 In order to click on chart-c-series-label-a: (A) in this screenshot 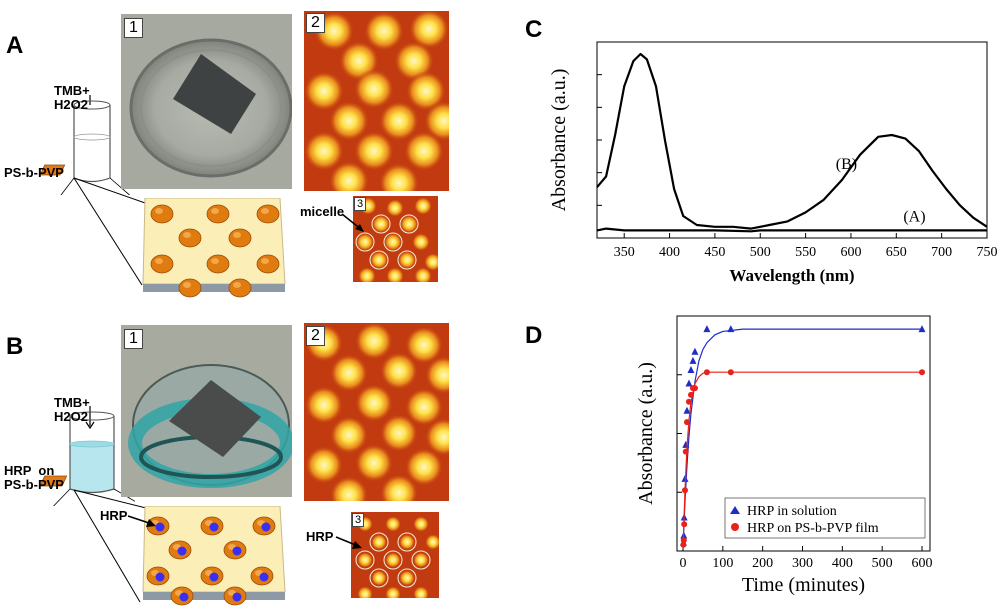, I will do `click(914, 216)`.